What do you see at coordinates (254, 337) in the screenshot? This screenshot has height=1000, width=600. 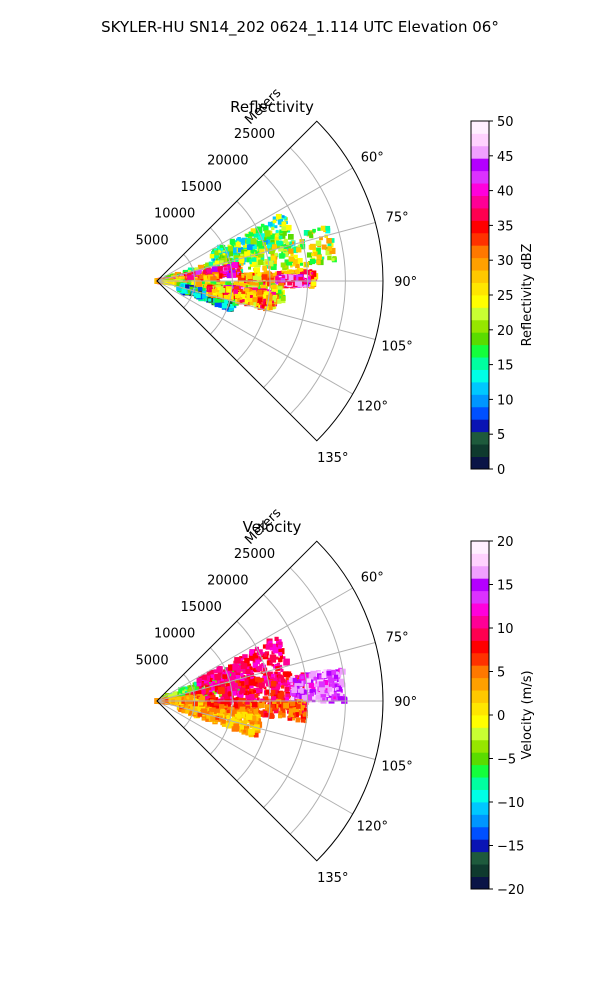 I see `azimuth-spoke` at bounding box center [254, 337].